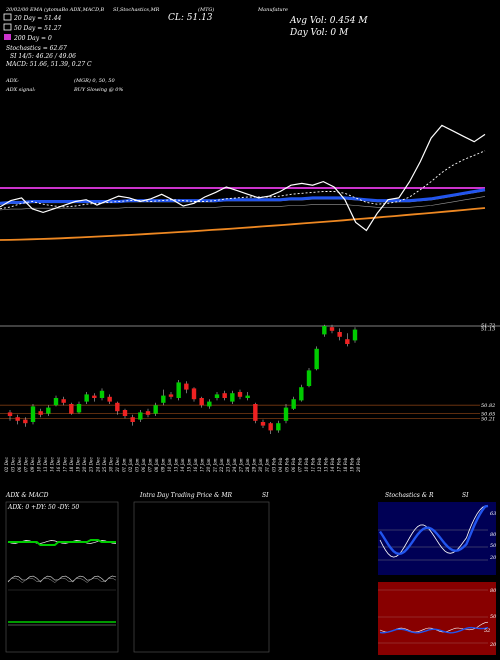  Describe the element at coordinates (175, 465) in the screenshot. I see `x-tick-label: 13 Jan` at that location.